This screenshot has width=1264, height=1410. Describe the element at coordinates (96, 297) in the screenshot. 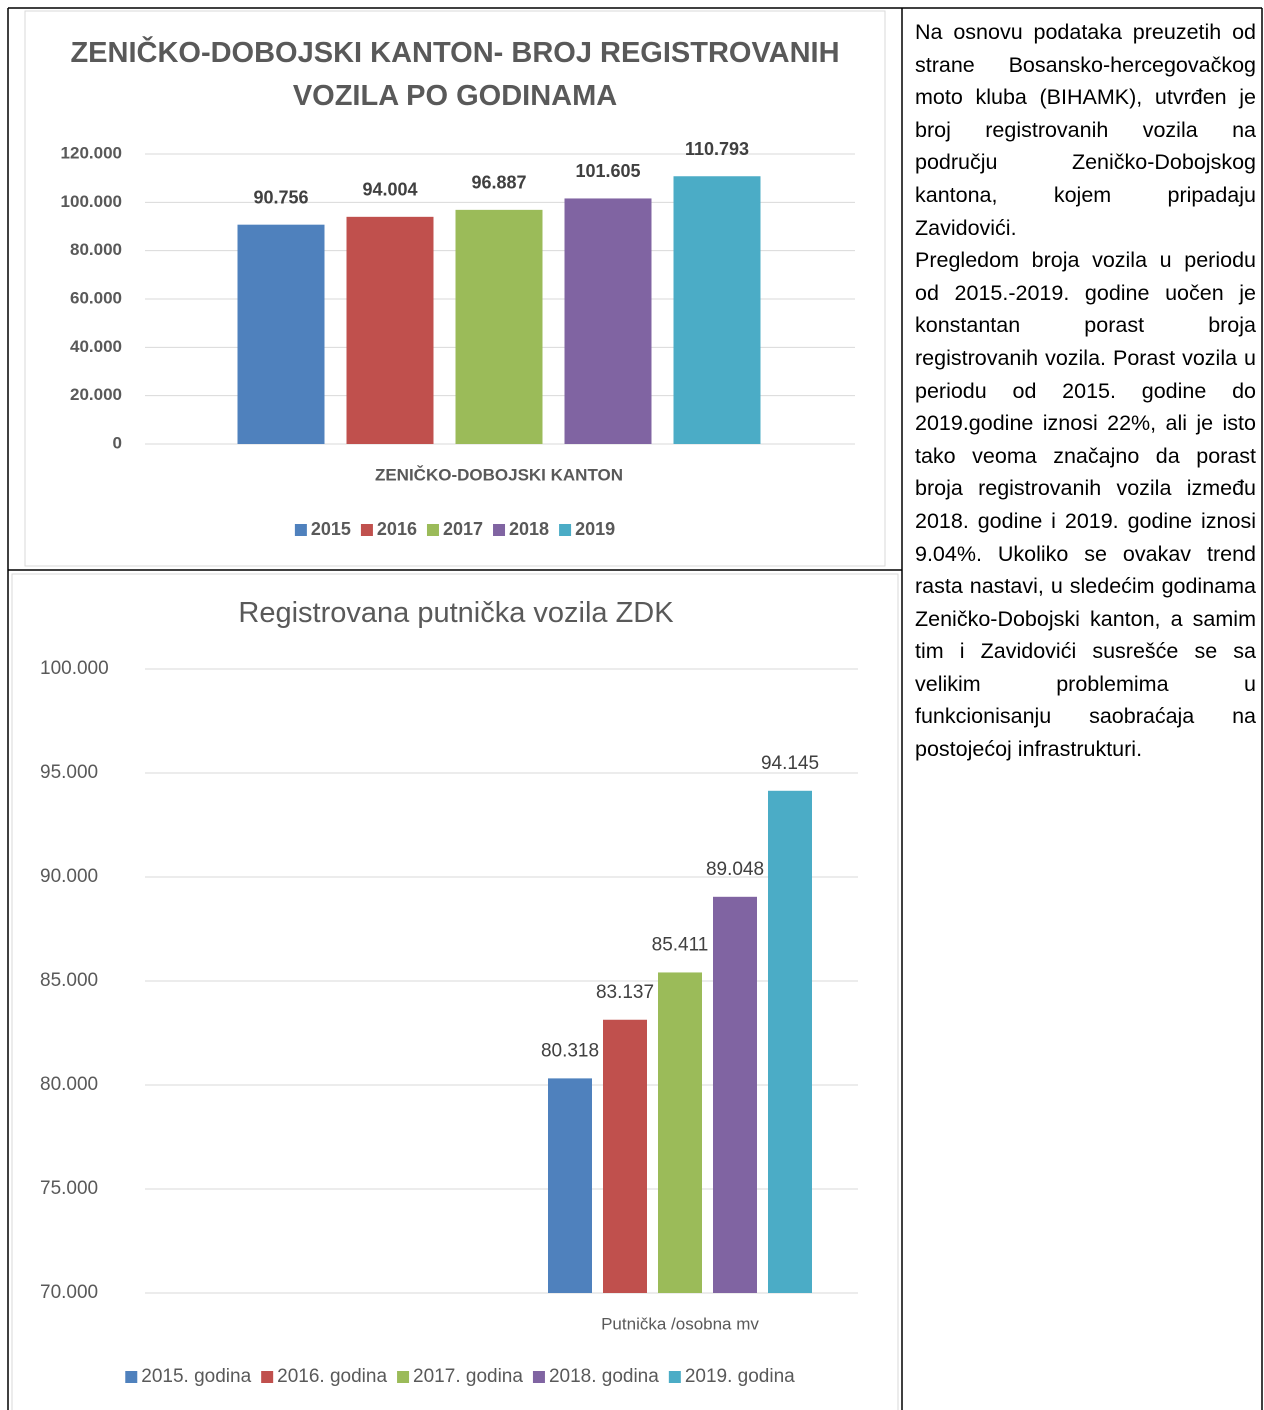

I see `y-tick-label: 60.000` at that location.